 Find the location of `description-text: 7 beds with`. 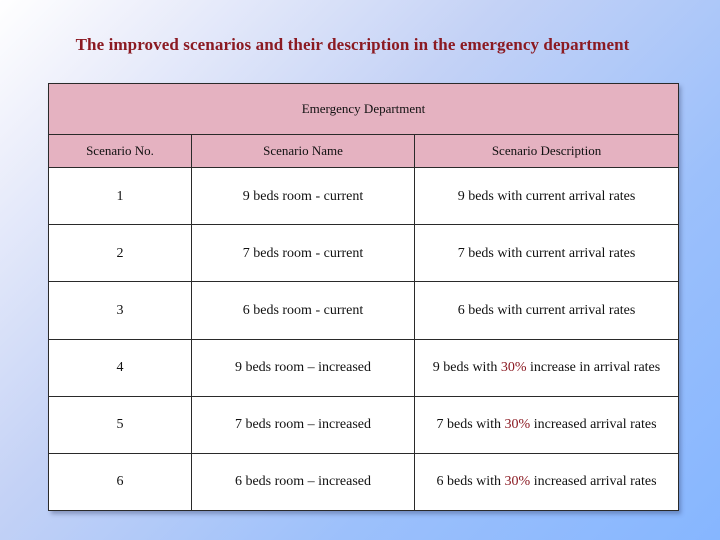

description-text: 7 beds with is located at coordinates (470, 425).